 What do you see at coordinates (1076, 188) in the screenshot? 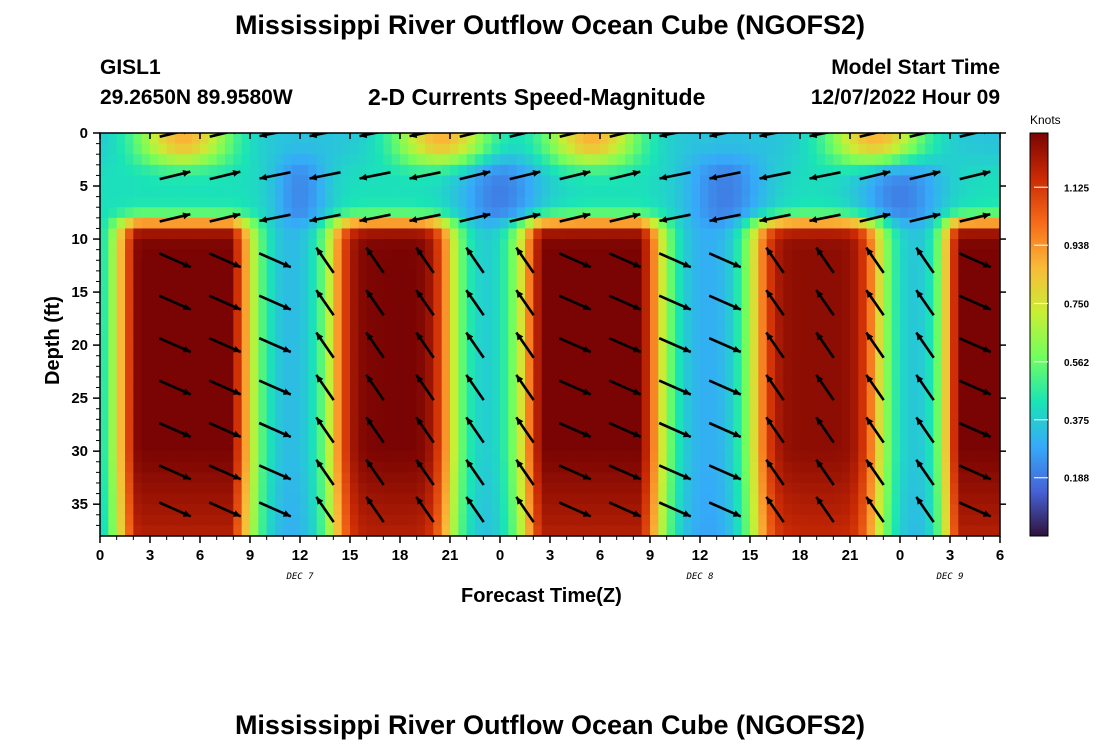
I see `colorbar-tick-label: 1.125` at bounding box center [1076, 188].